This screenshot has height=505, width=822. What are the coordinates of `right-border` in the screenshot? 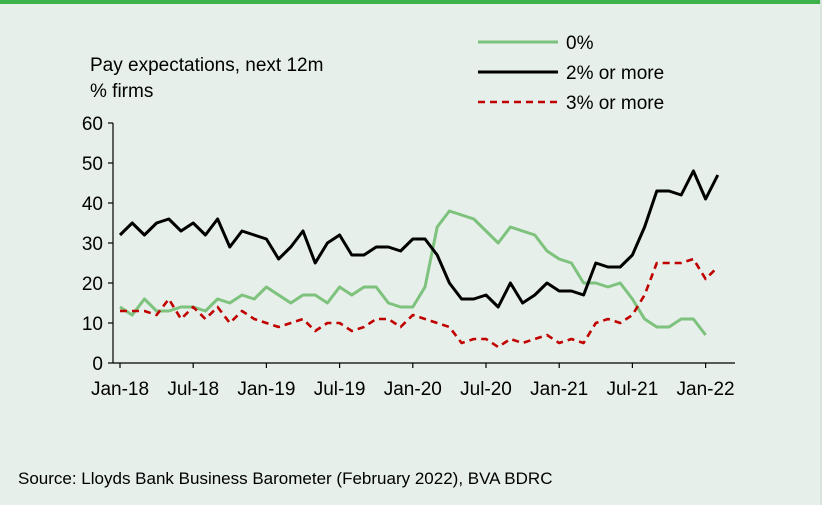 It's located at (821, 252).